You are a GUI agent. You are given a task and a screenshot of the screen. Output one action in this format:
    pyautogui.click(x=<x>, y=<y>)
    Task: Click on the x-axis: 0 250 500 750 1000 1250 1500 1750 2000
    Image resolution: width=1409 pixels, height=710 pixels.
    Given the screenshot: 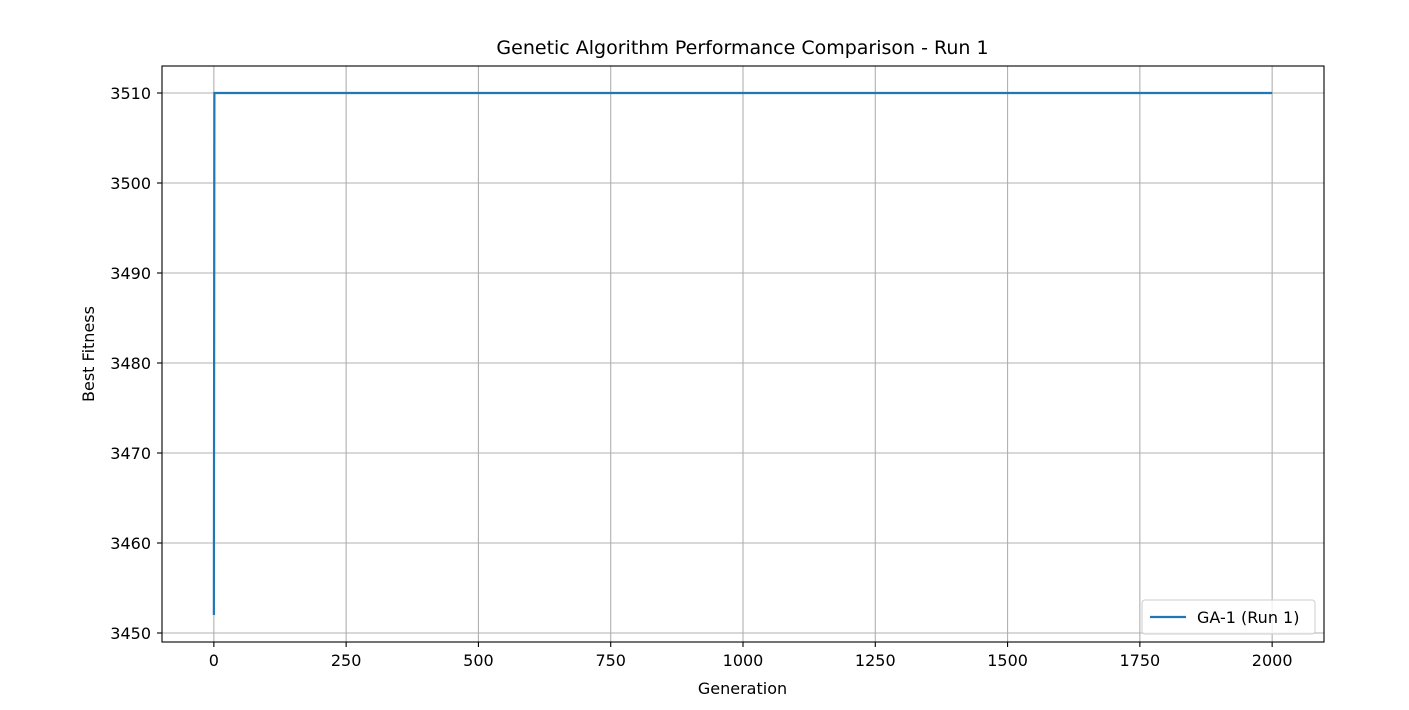 What is the action you would take?
    pyautogui.click(x=751, y=656)
    